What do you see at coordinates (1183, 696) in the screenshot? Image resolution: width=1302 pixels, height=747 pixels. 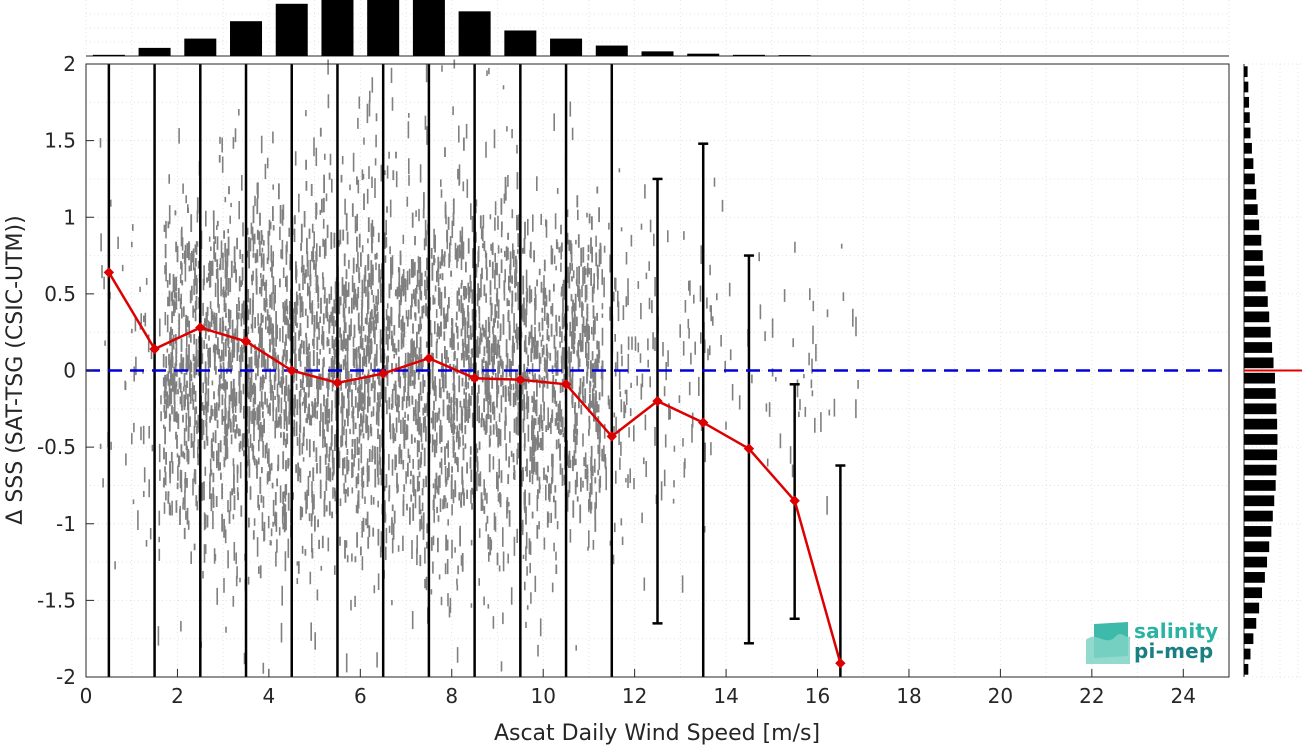 I see `x-tick-label: 24` at bounding box center [1183, 696].